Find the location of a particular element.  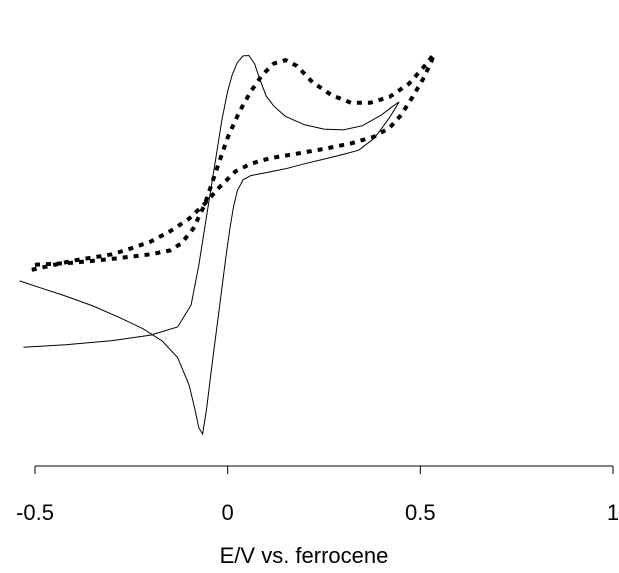

x-axis-tick-labels: -0.5 0 0.5 1 is located at coordinates (317, 512).